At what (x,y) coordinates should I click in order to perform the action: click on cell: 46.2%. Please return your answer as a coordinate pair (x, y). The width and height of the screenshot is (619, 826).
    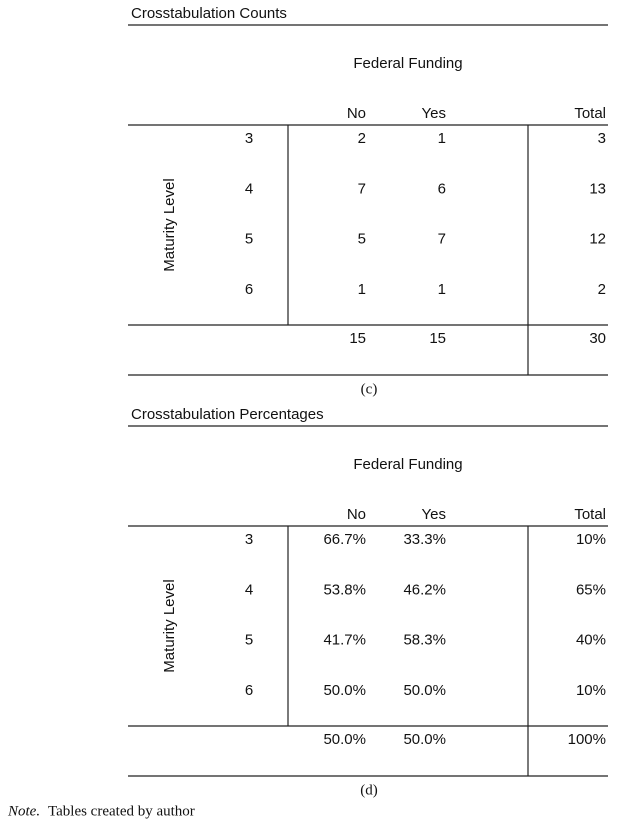
    Looking at the image, I should click on (424, 589).